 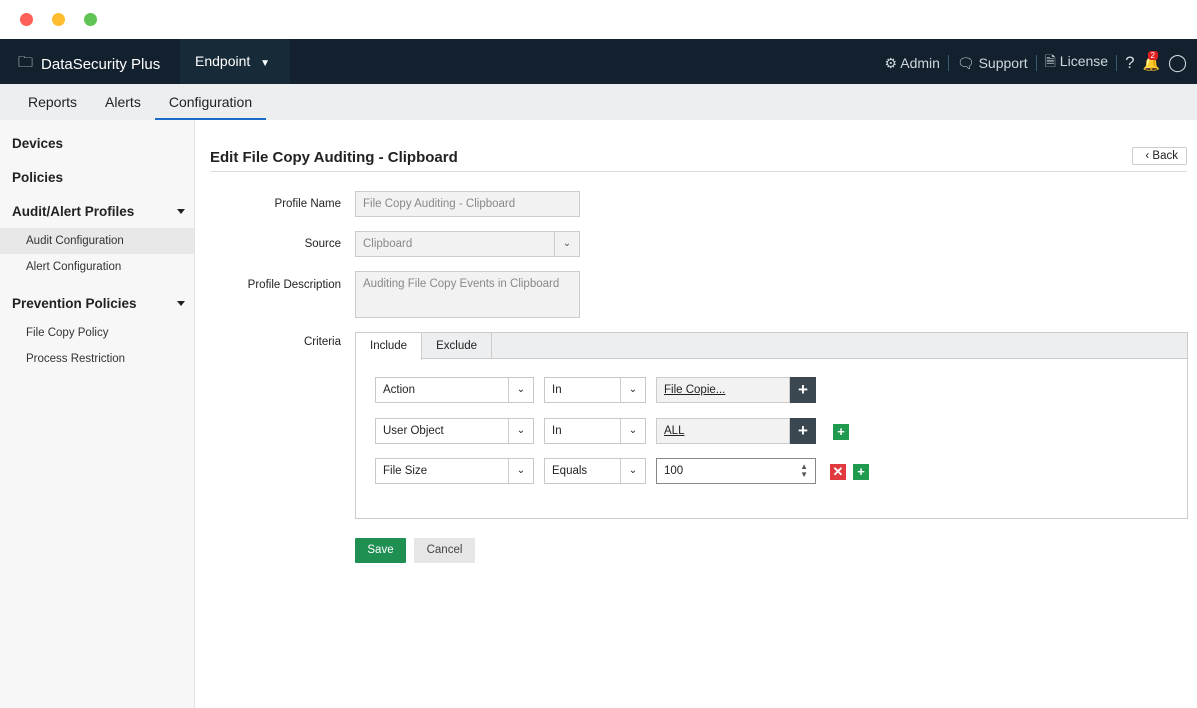 I want to click on field-value: User Object, so click(x=413, y=431).